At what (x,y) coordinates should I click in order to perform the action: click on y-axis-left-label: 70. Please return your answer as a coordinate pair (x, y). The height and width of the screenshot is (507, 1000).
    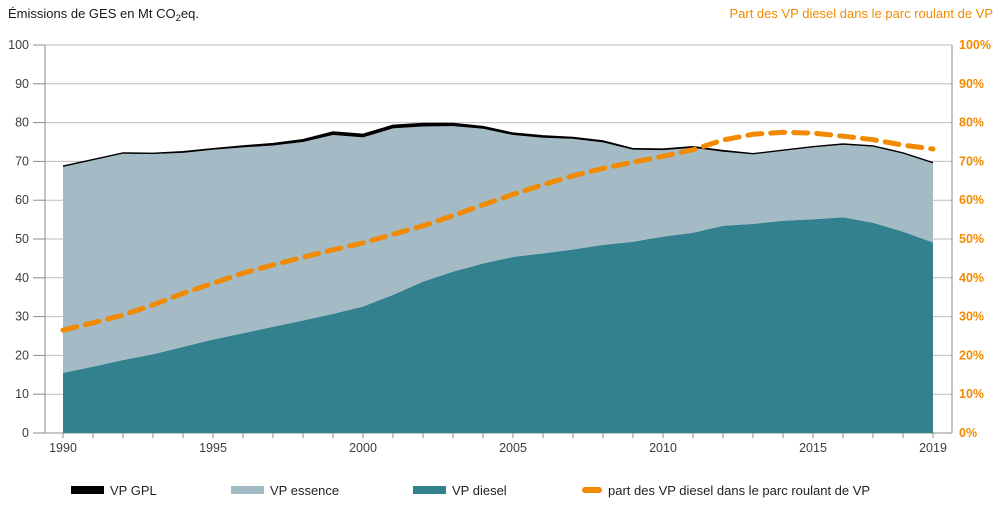
    Looking at the image, I should click on (22, 161).